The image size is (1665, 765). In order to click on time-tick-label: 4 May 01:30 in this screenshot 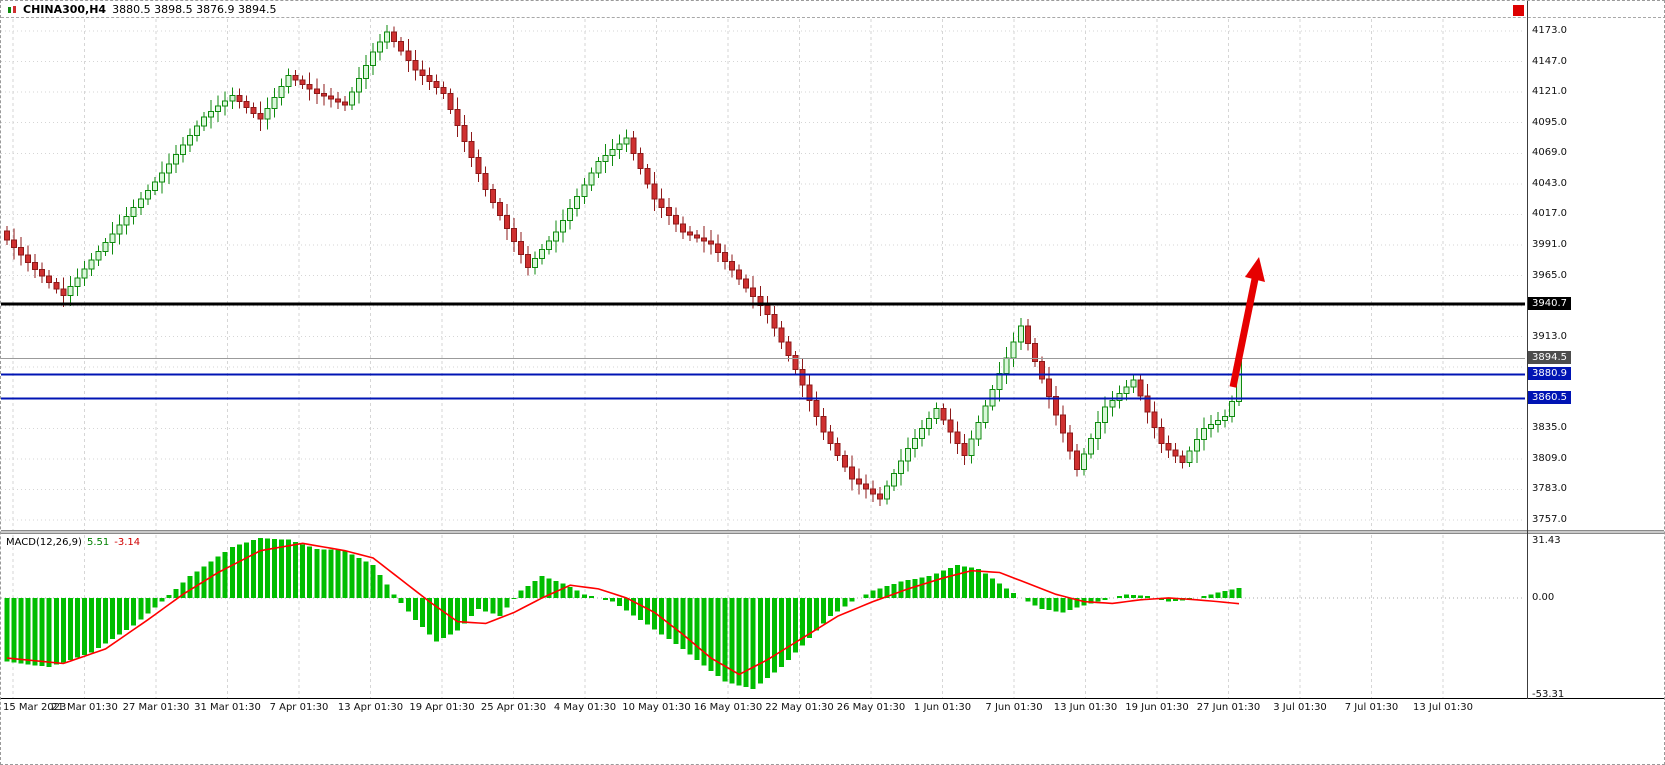, I will do `click(585, 707)`.